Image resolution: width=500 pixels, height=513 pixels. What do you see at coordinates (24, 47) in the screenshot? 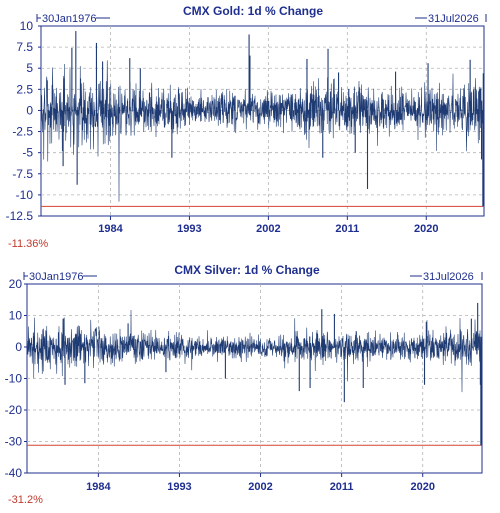
I see `y-tick-label: 7.5` at bounding box center [24, 47].